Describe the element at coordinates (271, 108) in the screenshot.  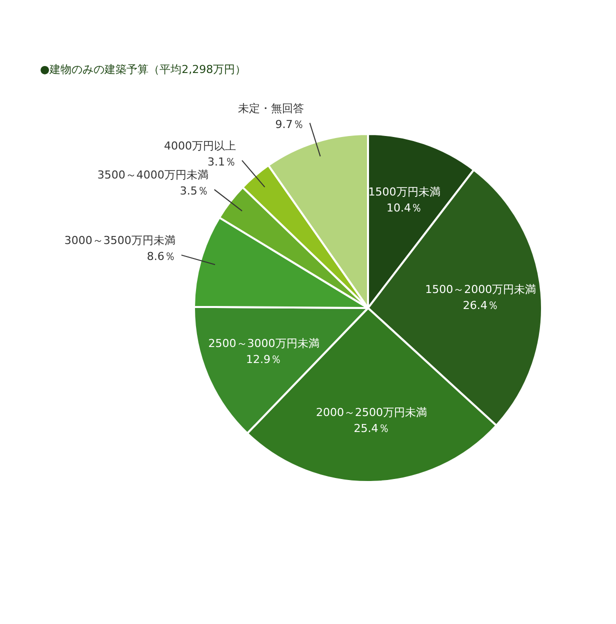
I see `slice-label: 未定・無回答` at that location.